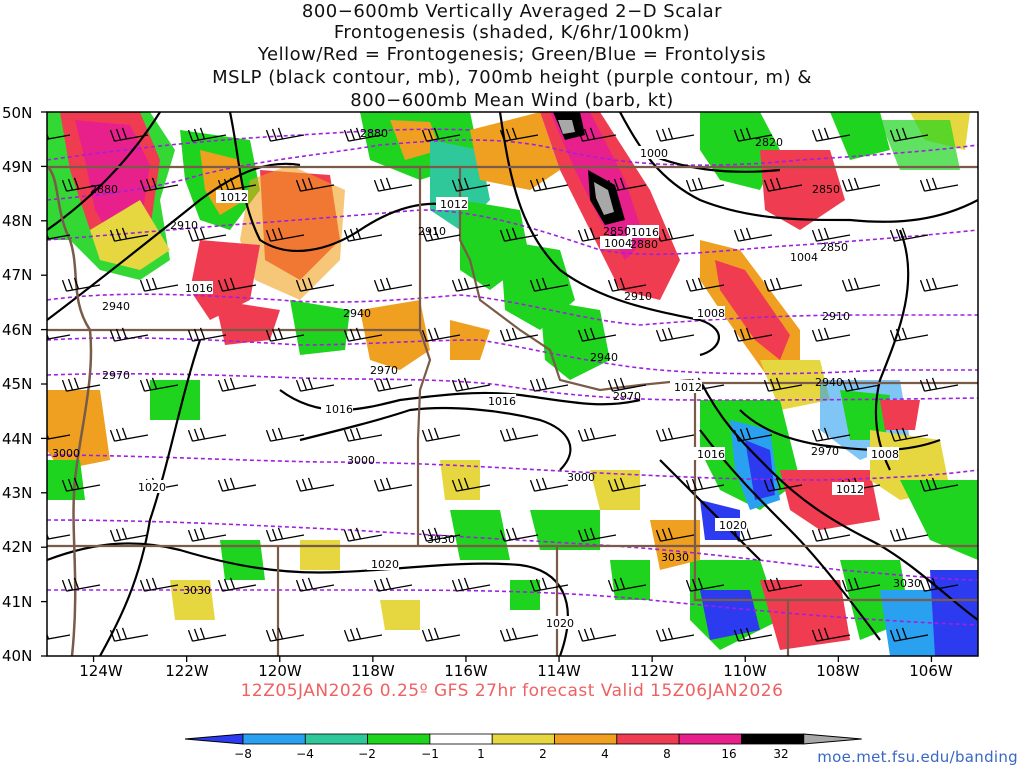 The image size is (1024, 768). I want to click on lat-tick-label: 48N, so click(17, 221).